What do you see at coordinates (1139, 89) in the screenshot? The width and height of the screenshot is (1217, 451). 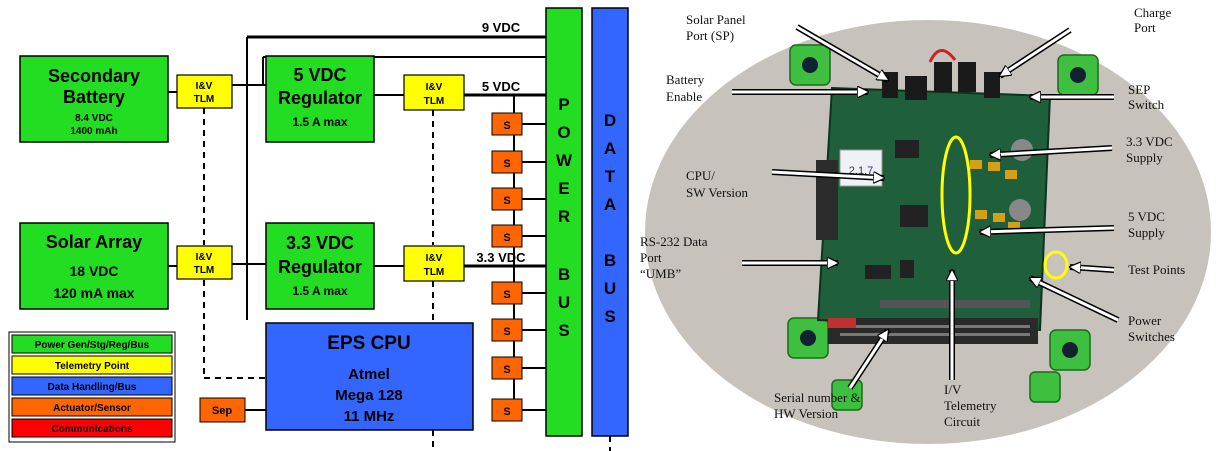 I see `label-sep-1: SEP` at bounding box center [1139, 89].